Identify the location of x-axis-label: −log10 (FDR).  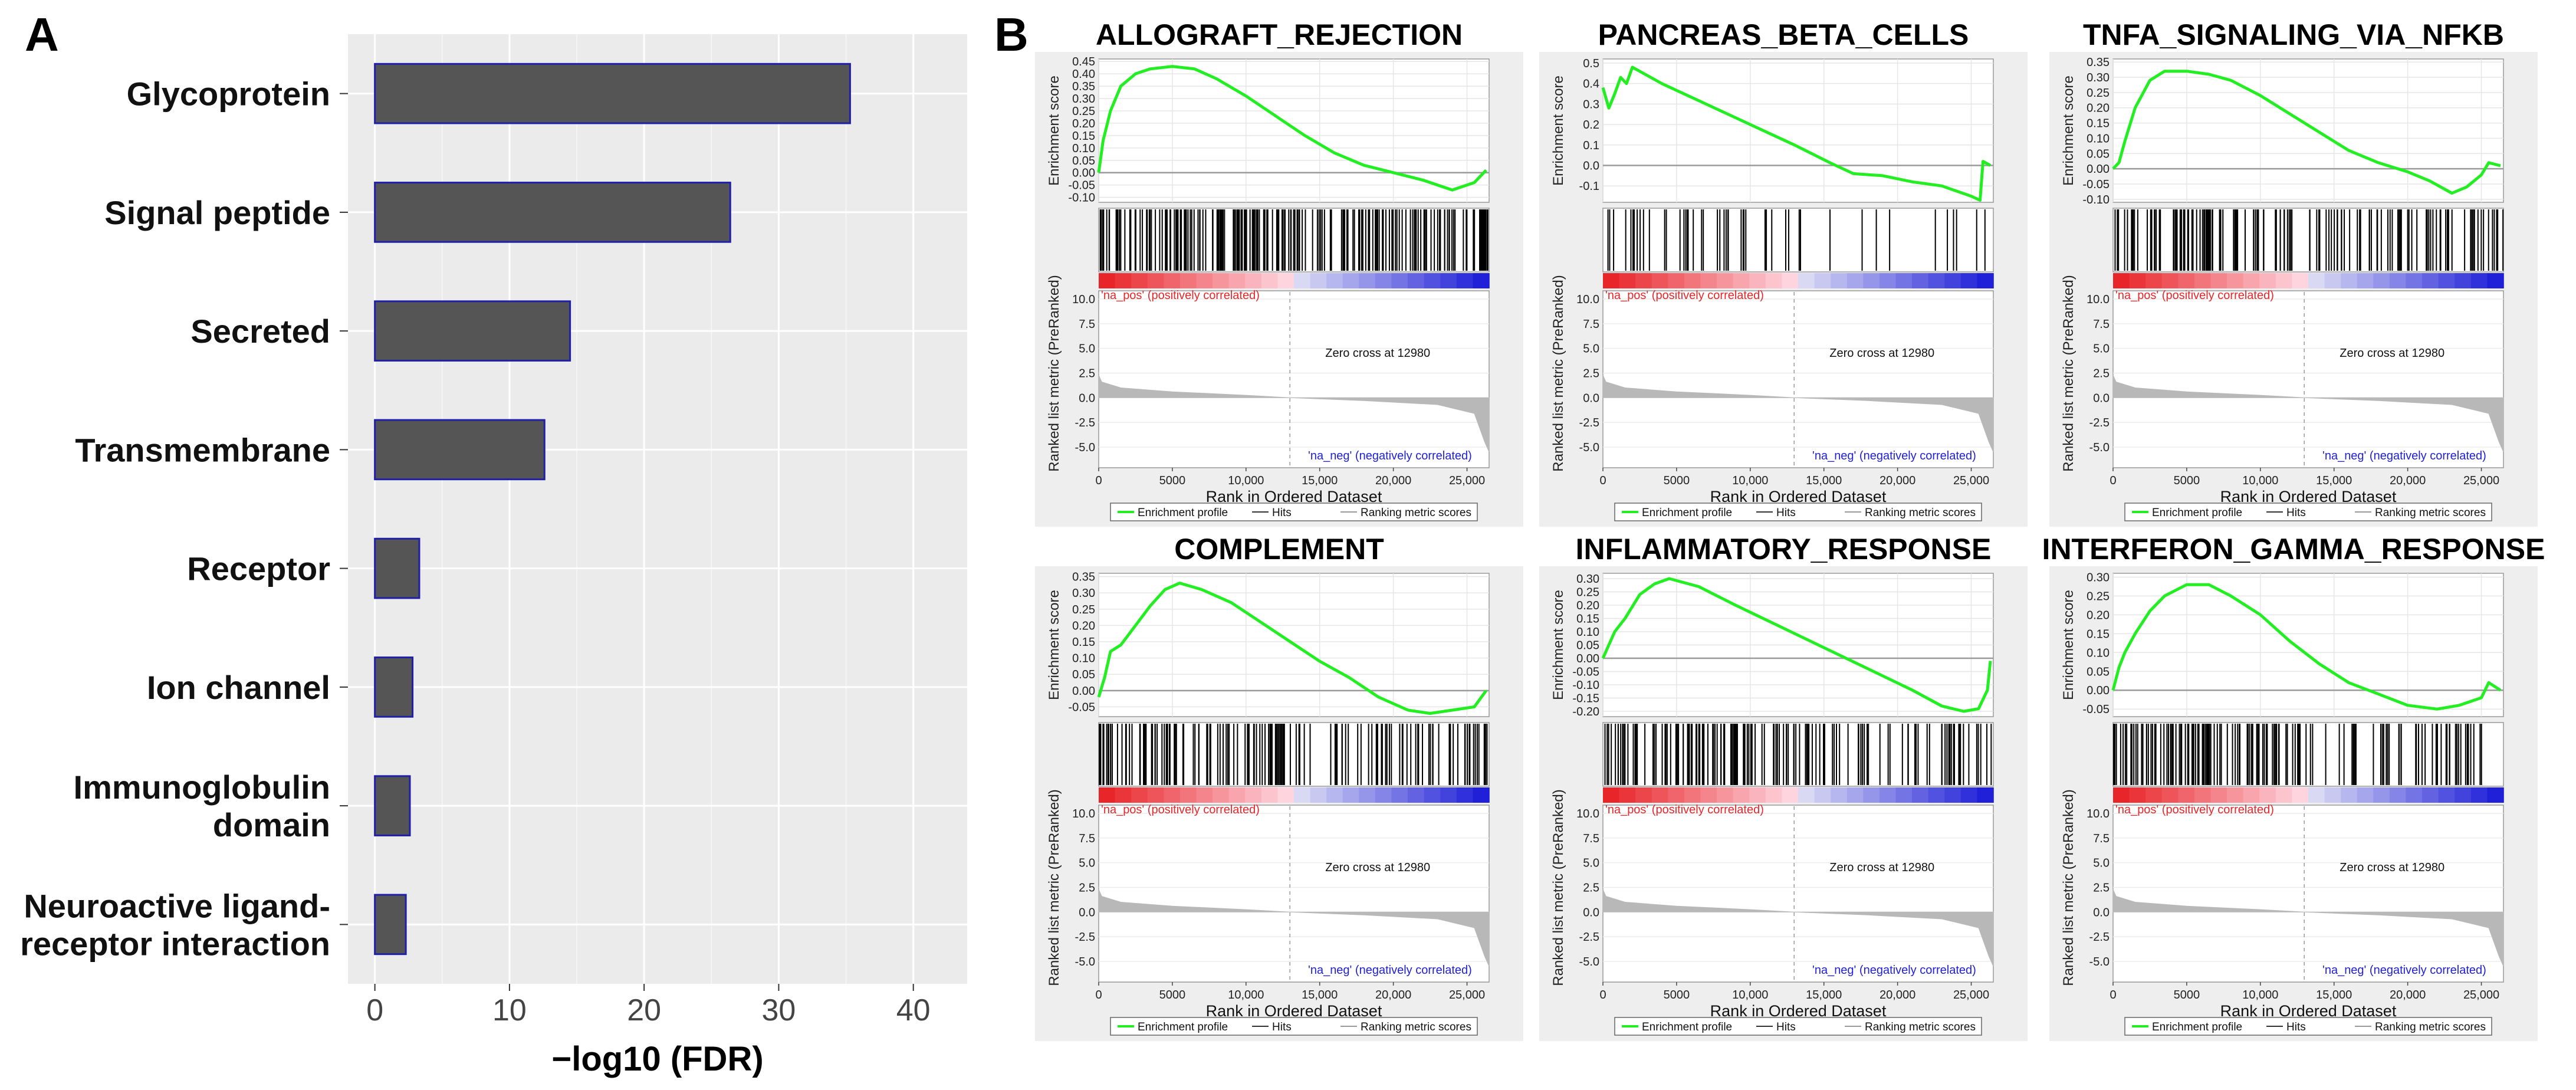
(657, 1059).